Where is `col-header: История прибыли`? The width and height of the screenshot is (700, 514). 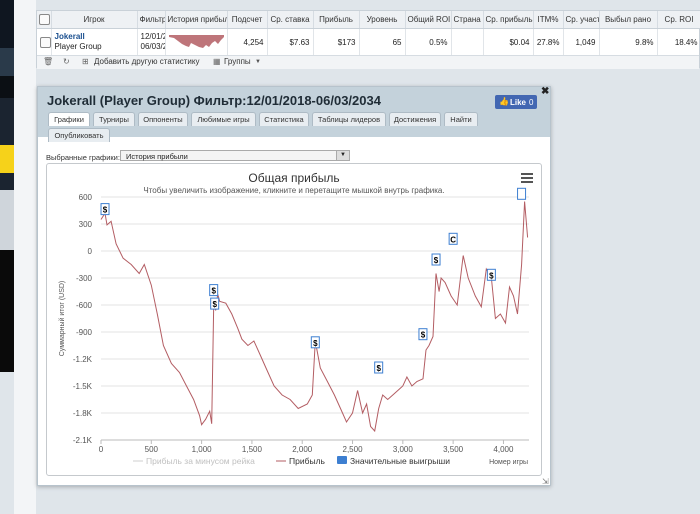
col-header: История прибыли is located at coordinates (196, 20).